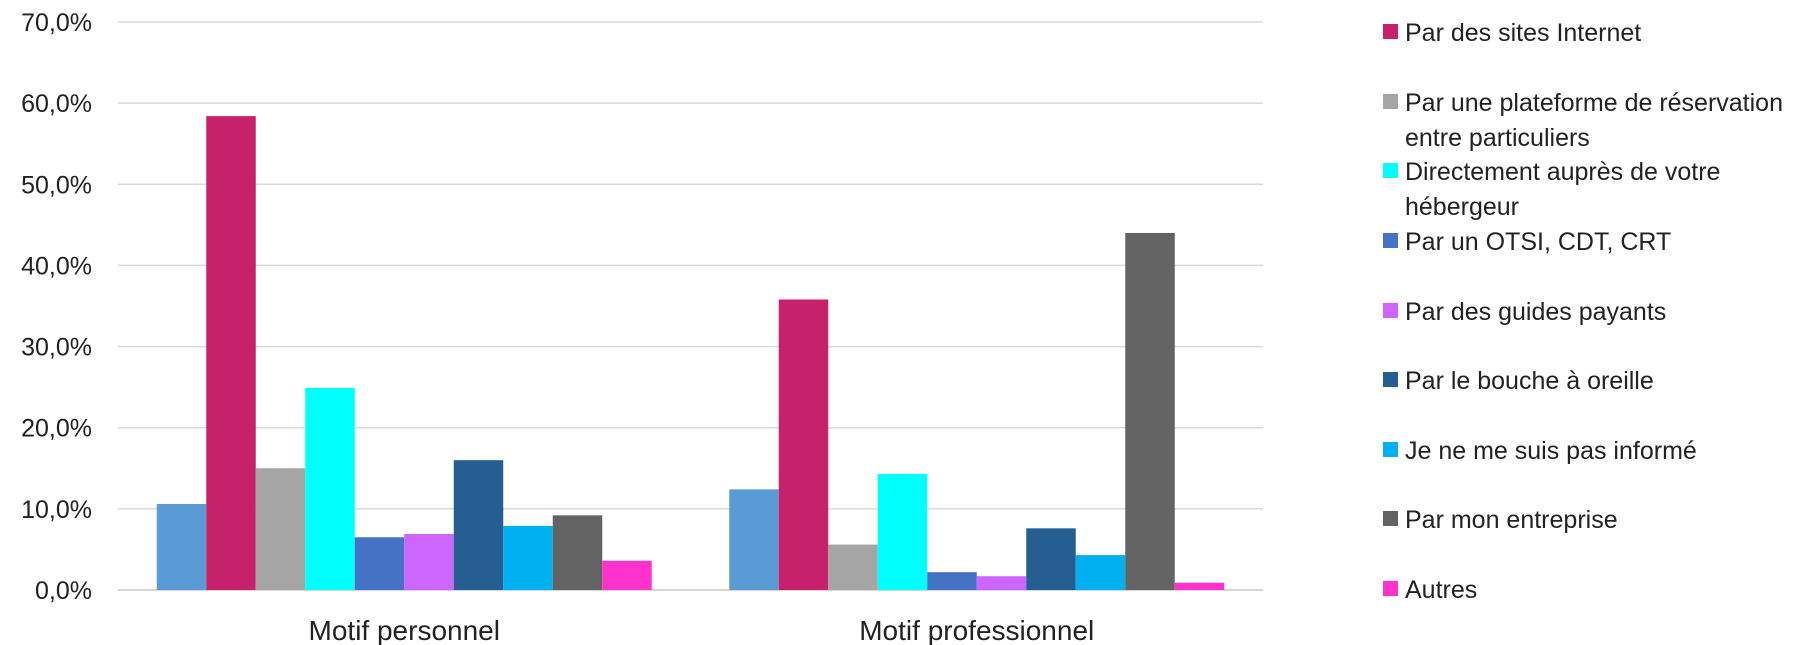 The width and height of the screenshot is (1820, 645). Describe the element at coordinates (1538, 241) in the screenshot. I see `legend-label: Par un OTSI, CDT, CRT` at that location.